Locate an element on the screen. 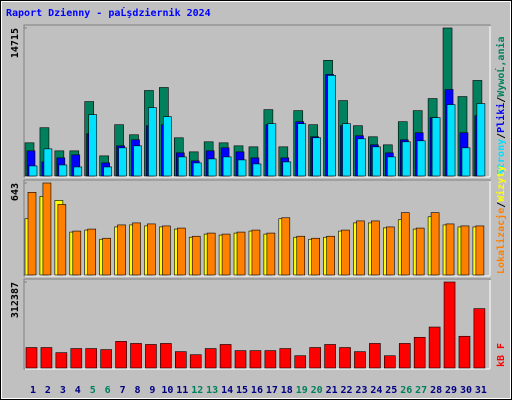 This screenshot has width=512, height=400. x-tick-label: 29 is located at coordinates (451, 390).